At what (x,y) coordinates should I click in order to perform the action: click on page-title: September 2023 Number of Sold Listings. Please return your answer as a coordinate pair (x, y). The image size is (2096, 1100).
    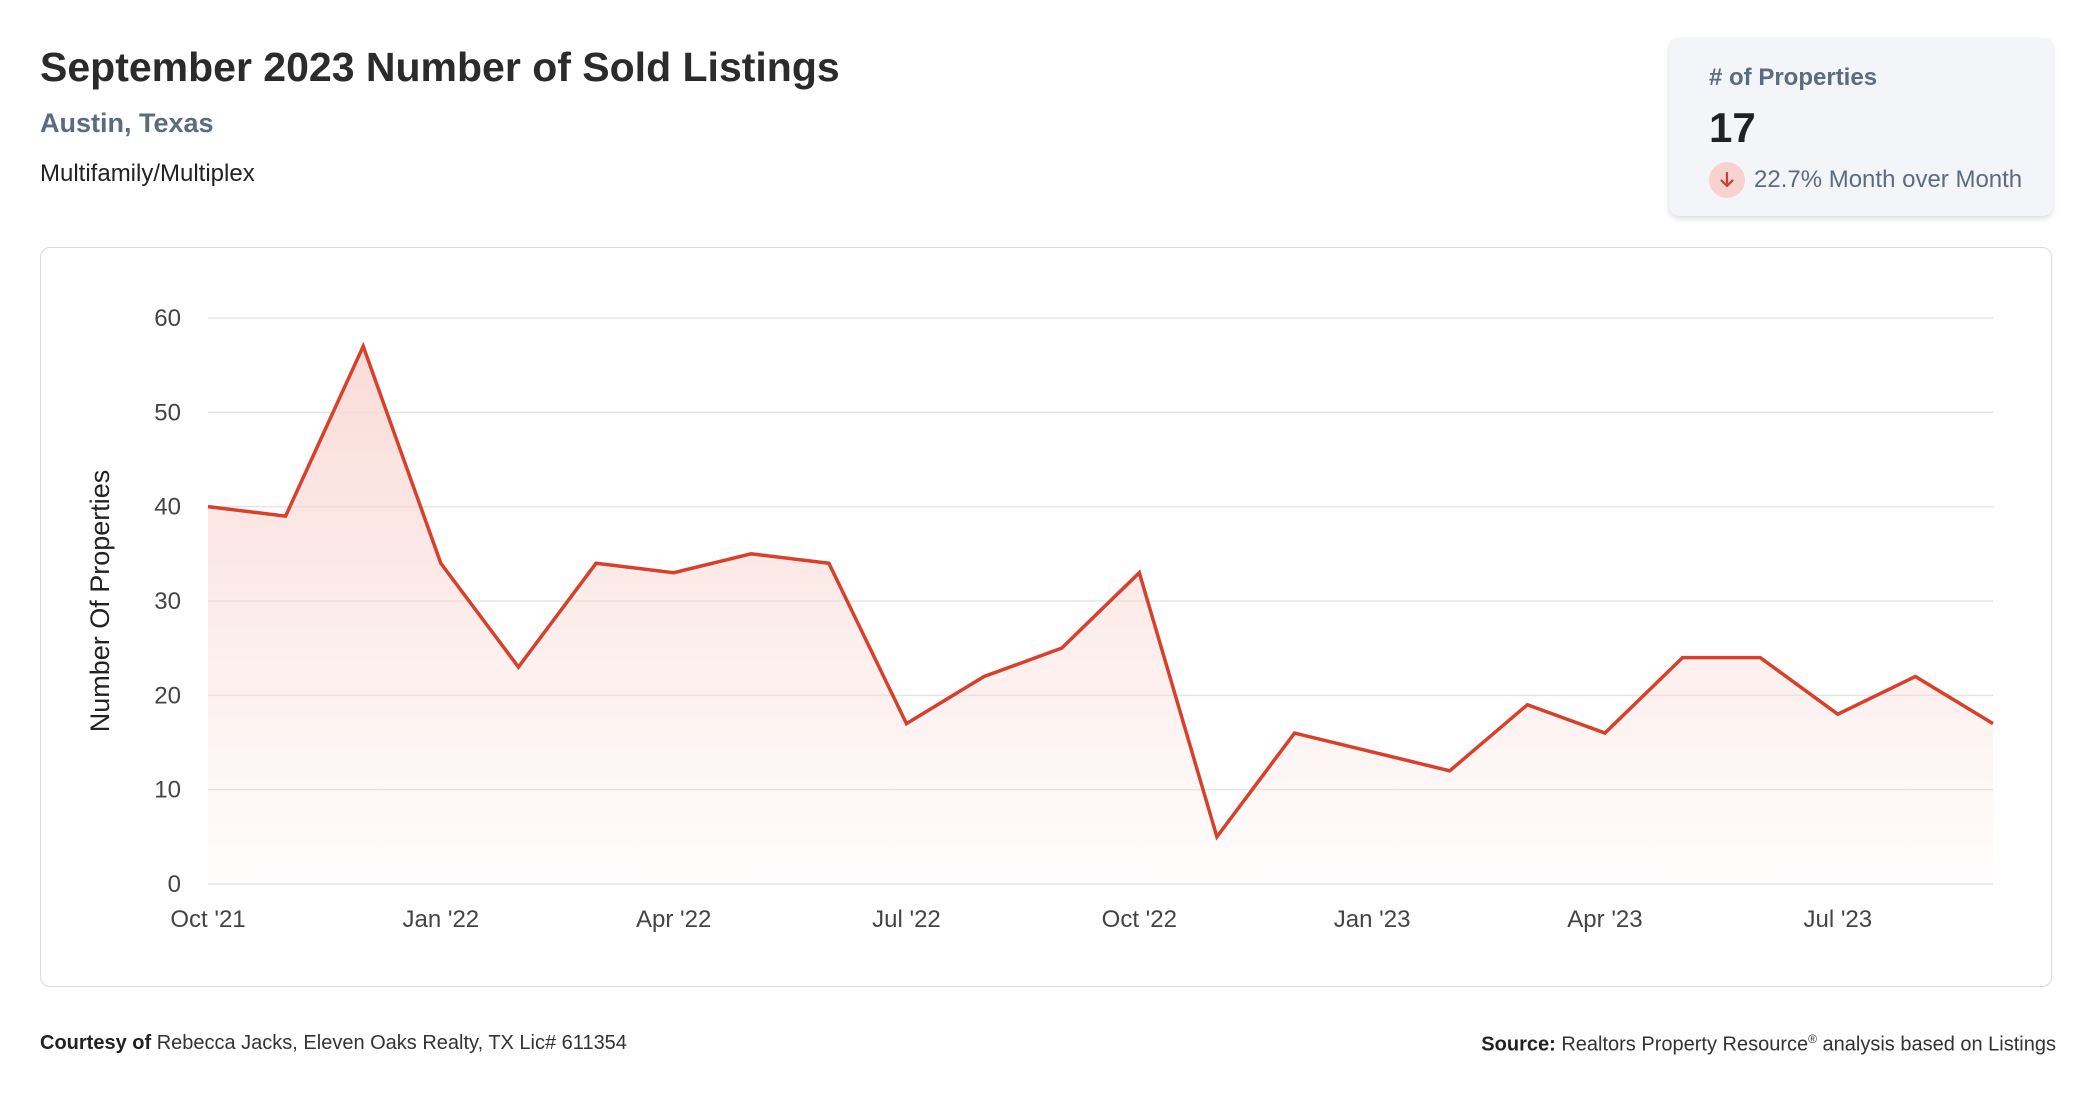
    Looking at the image, I should click on (440, 67).